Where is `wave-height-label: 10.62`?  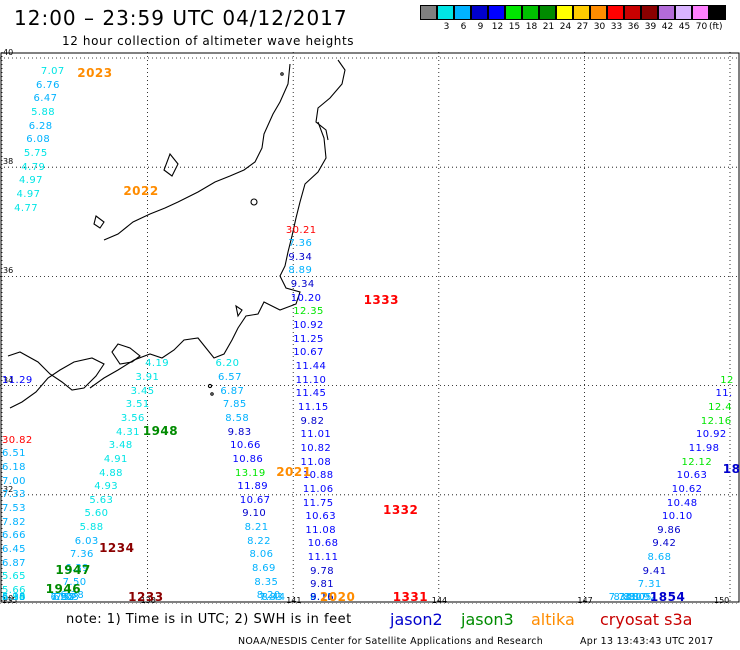
wave-height-label: 10.62 is located at coordinates (687, 489).